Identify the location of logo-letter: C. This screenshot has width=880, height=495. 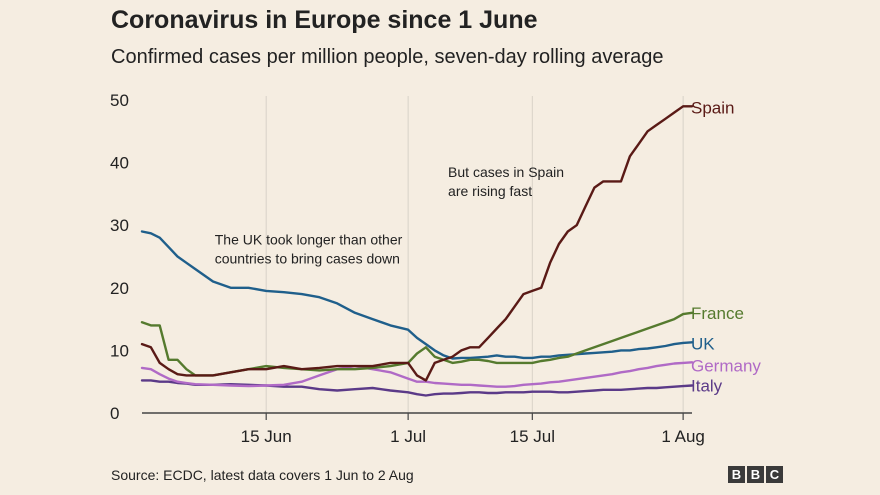
(774, 474).